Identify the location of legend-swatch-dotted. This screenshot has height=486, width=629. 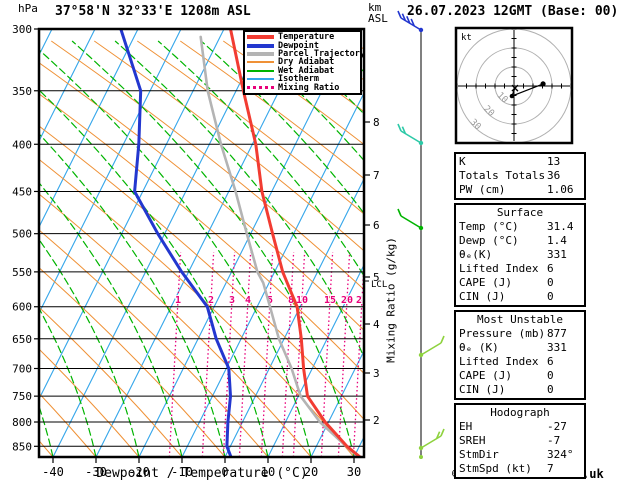
(260, 88).